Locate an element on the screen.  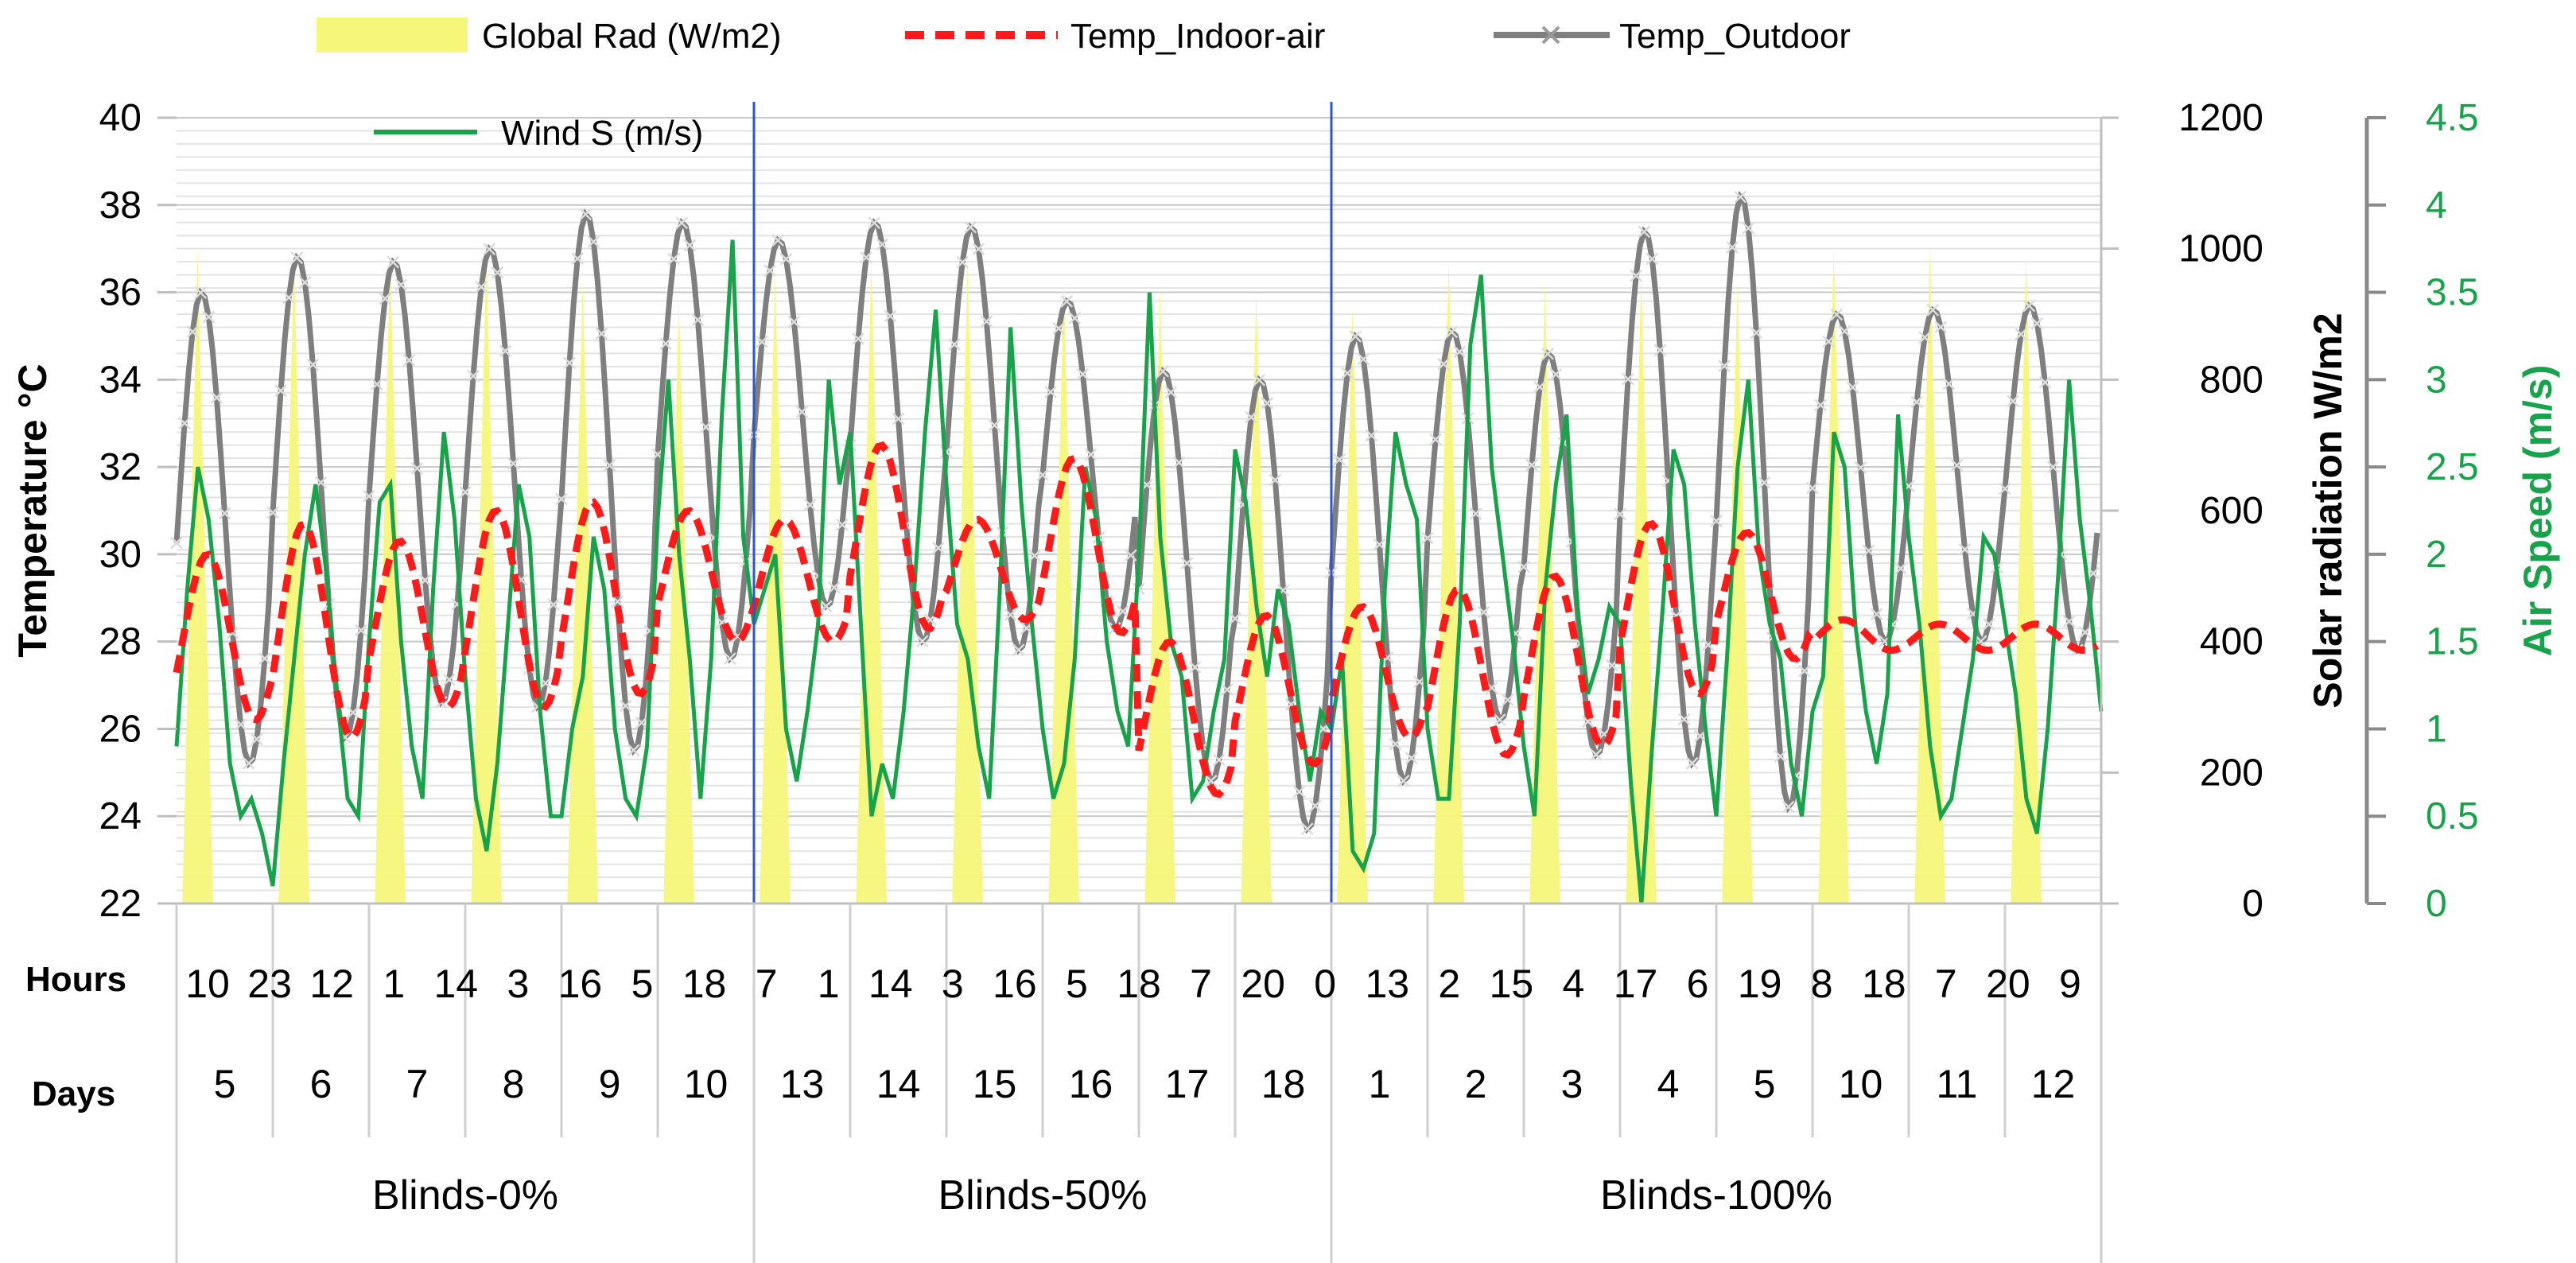
hours-label: 5 is located at coordinates (642, 984).